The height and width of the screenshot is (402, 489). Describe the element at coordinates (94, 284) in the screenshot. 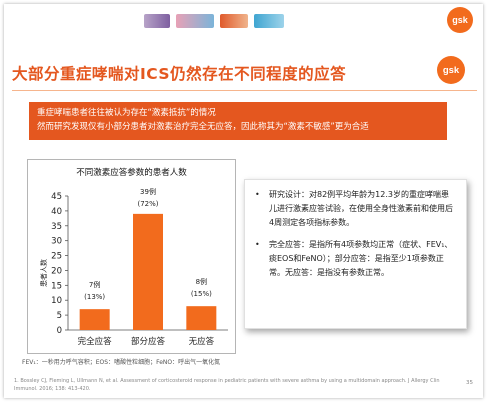

I see `data-label-count: 7例` at that location.